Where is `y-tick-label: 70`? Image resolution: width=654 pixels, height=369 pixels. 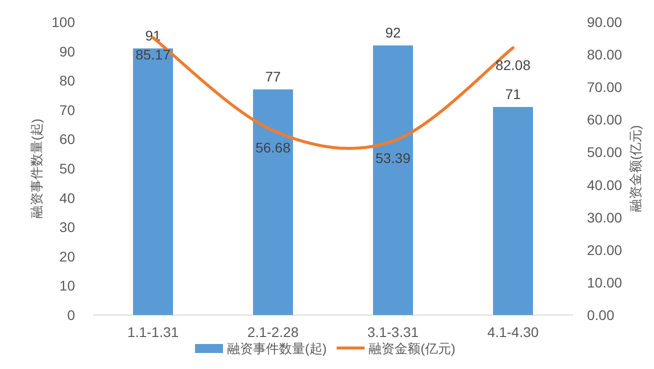
y-tick-label: 70 is located at coordinates (67, 110).